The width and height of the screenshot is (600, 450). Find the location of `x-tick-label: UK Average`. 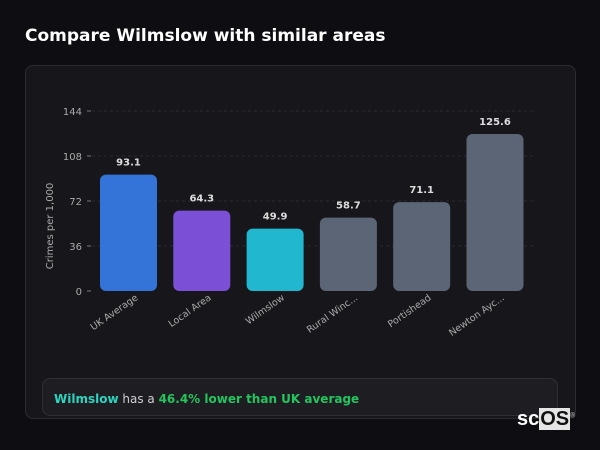

x-tick-label: UK Average is located at coordinates (115, 312).